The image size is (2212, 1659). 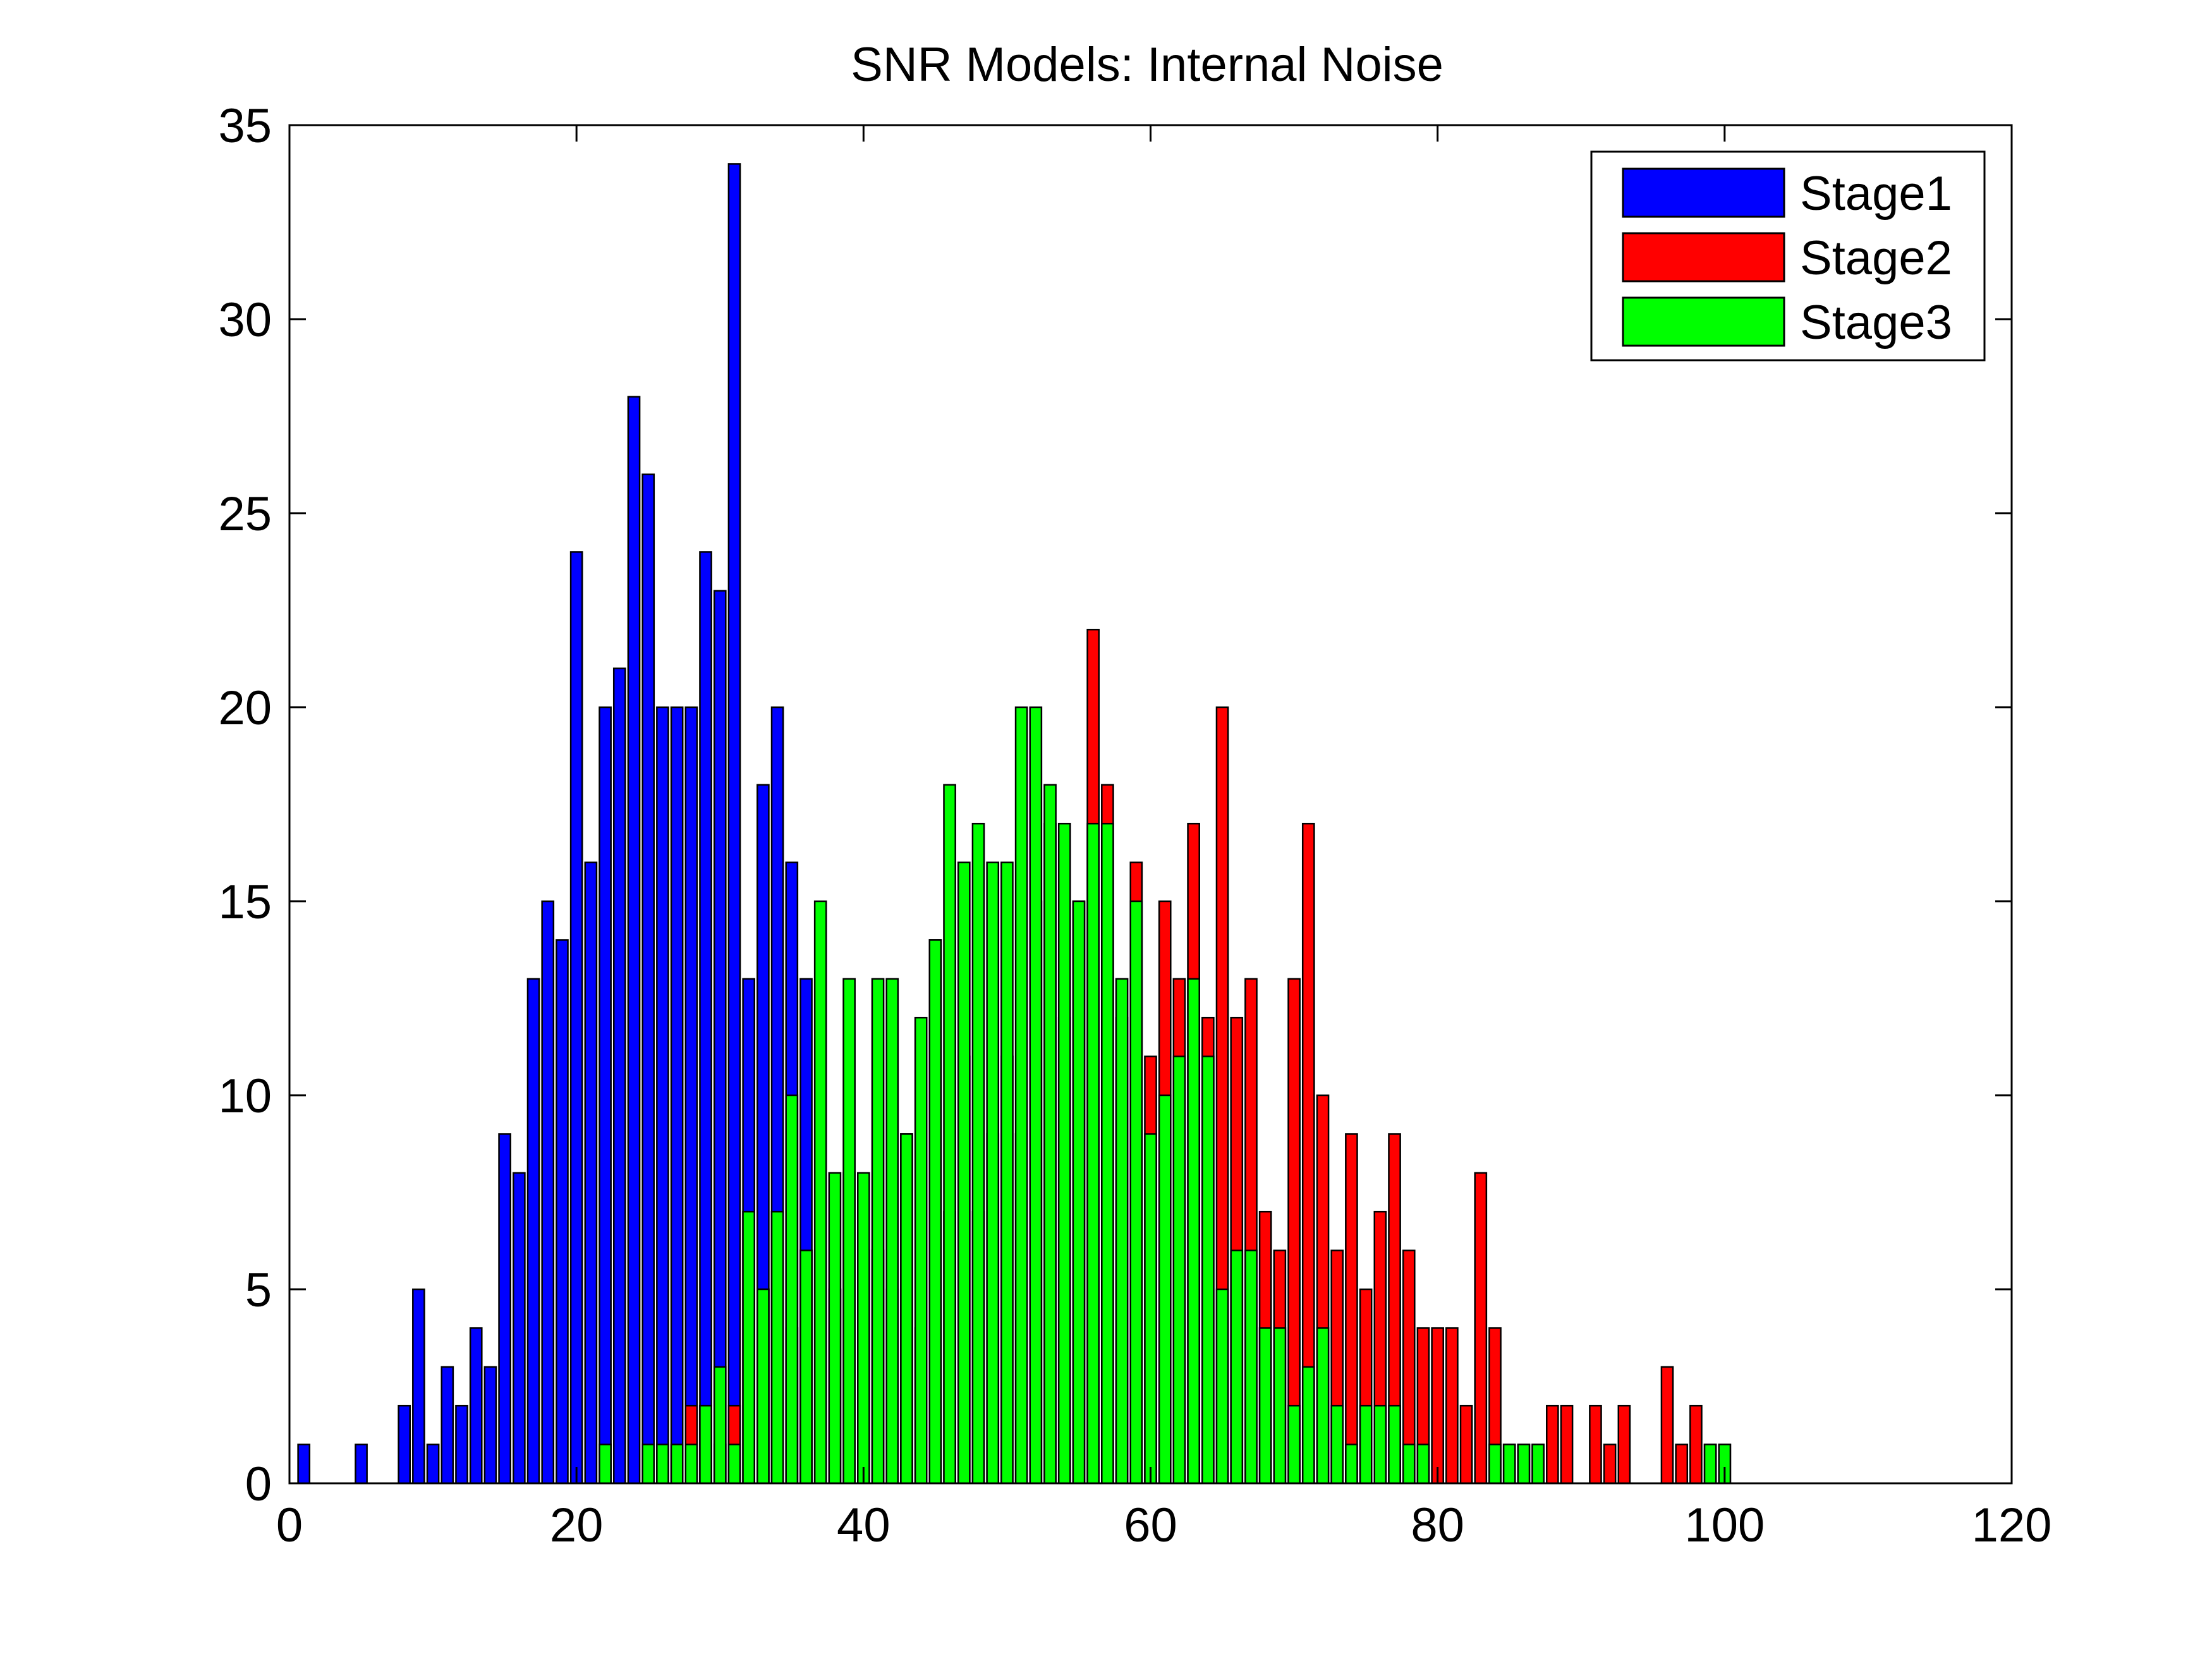 I want to click on x-tick-label: 80, so click(x=1437, y=1525).